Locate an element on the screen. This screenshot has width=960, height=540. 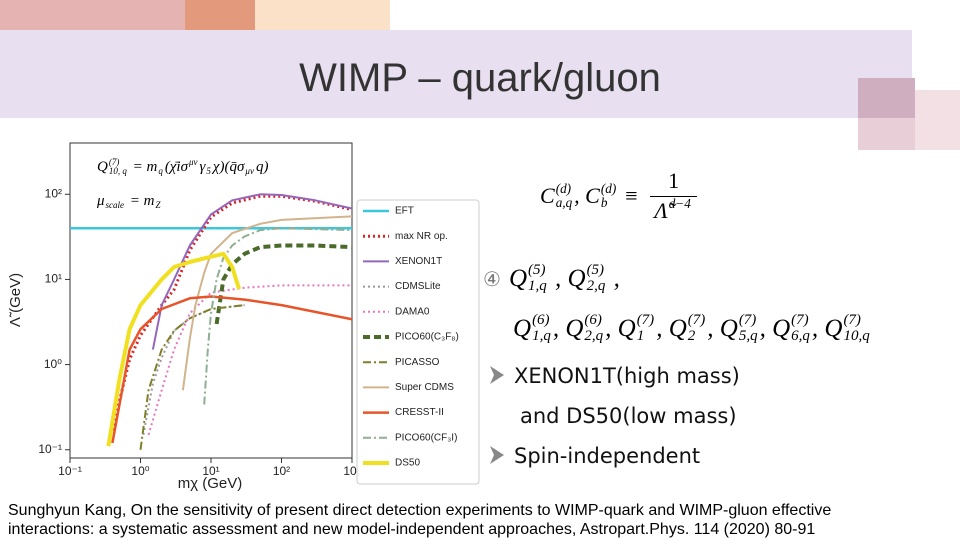
math-text: q) is located at coordinates (262, 166).